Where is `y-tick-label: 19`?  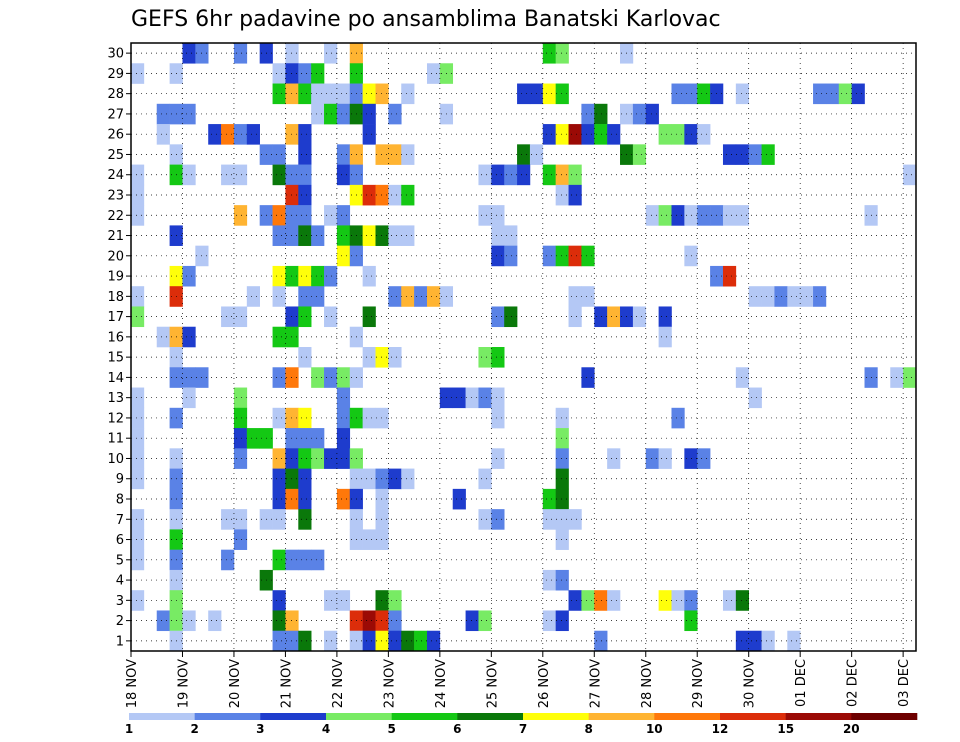
y-tick-label: 19 is located at coordinates (115, 277).